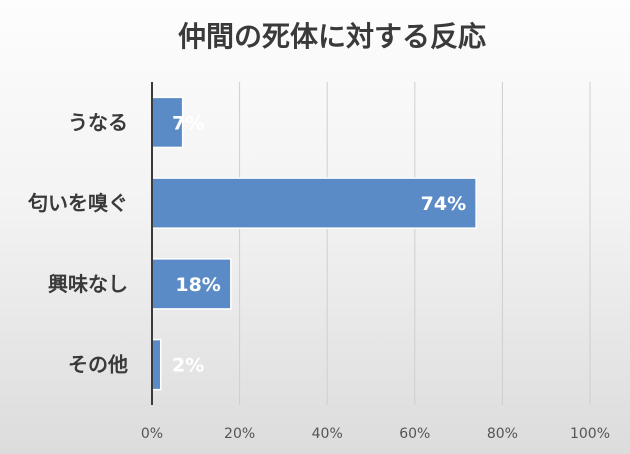  What do you see at coordinates (239, 434) in the screenshot?
I see `x-tick-label: 20%` at bounding box center [239, 434].